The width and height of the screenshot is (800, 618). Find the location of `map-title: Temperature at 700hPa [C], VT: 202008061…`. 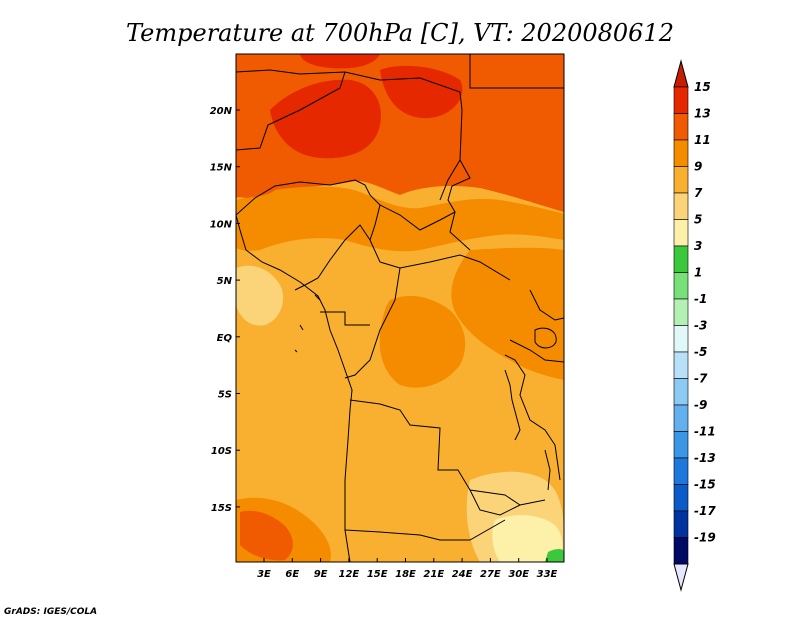

map-title: Temperature at 700hPa [C], VT: 202008061… is located at coordinates (400, 33).